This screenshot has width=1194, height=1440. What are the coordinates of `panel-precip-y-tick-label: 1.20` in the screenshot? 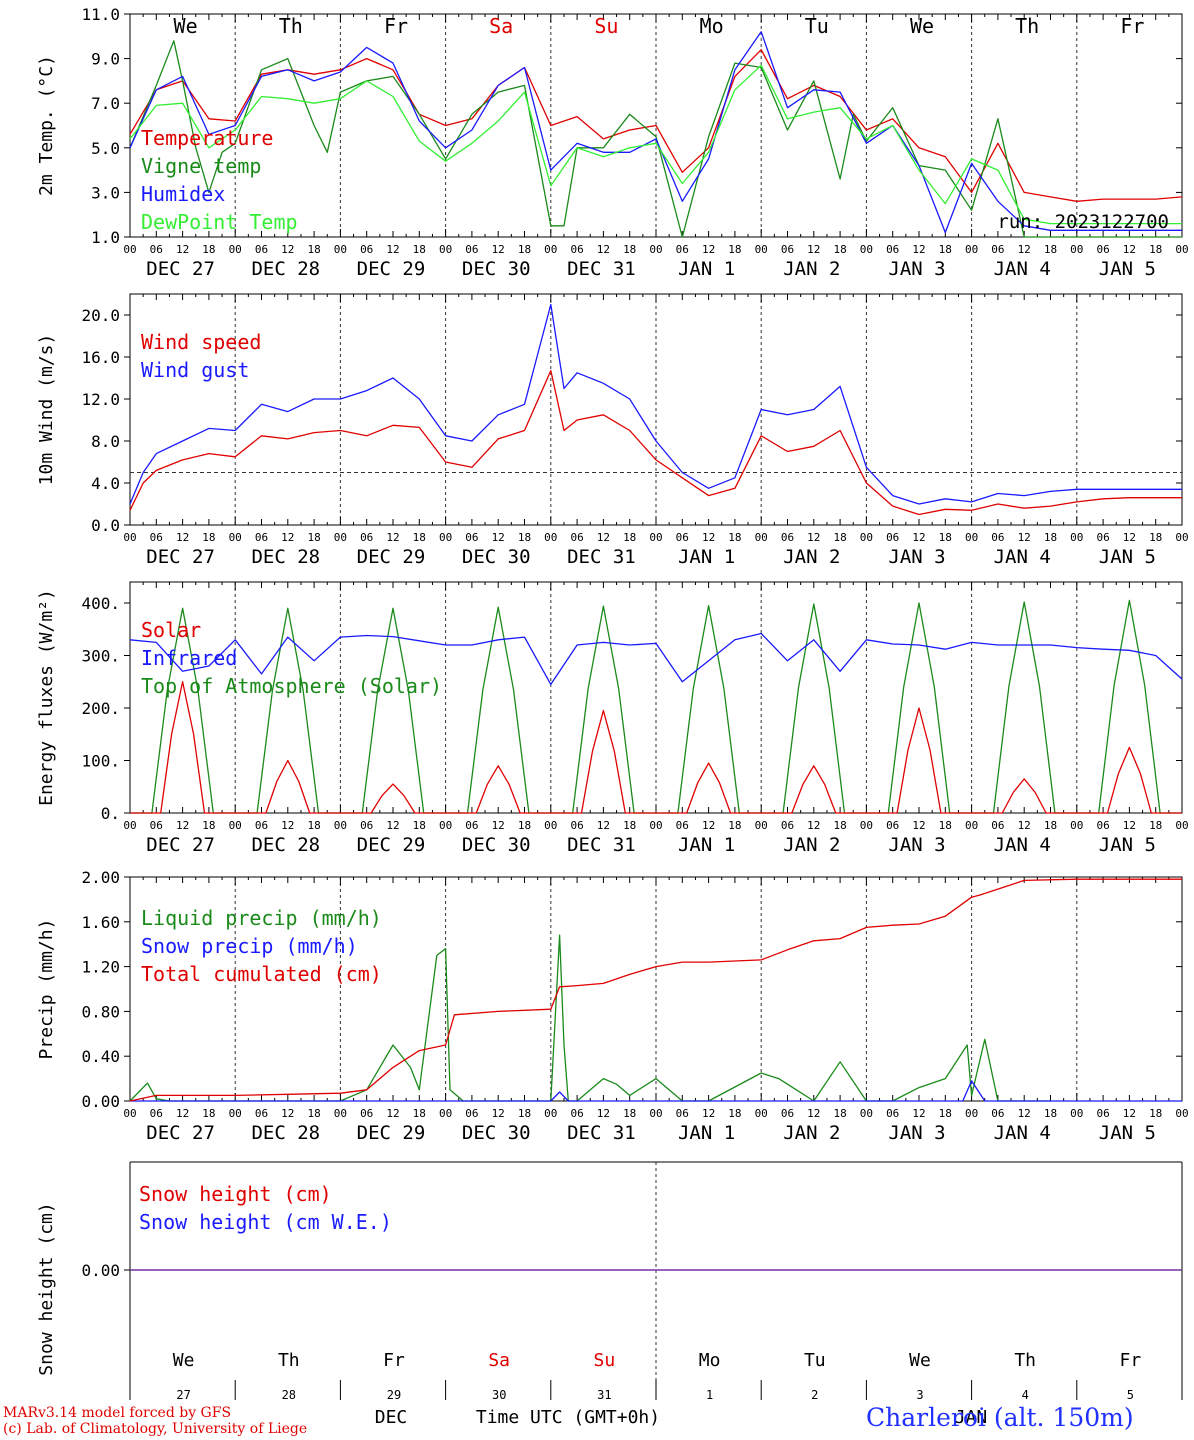 It's located at (100, 967).